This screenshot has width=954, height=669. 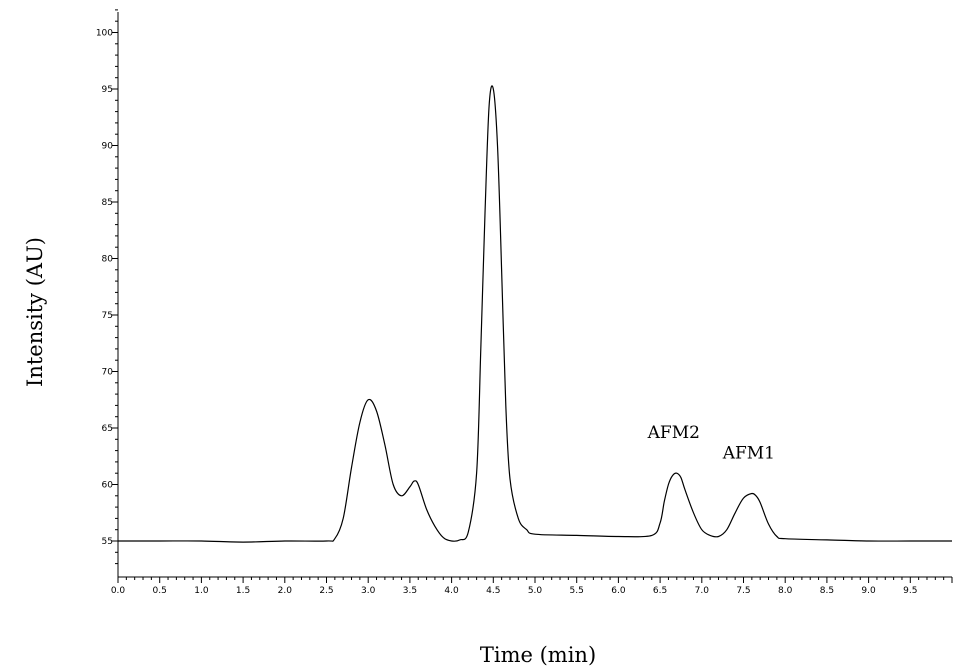 What do you see at coordinates (577, 591) in the screenshot?
I see `x-tick-label: 5.5` at bounding box center [577, 591].